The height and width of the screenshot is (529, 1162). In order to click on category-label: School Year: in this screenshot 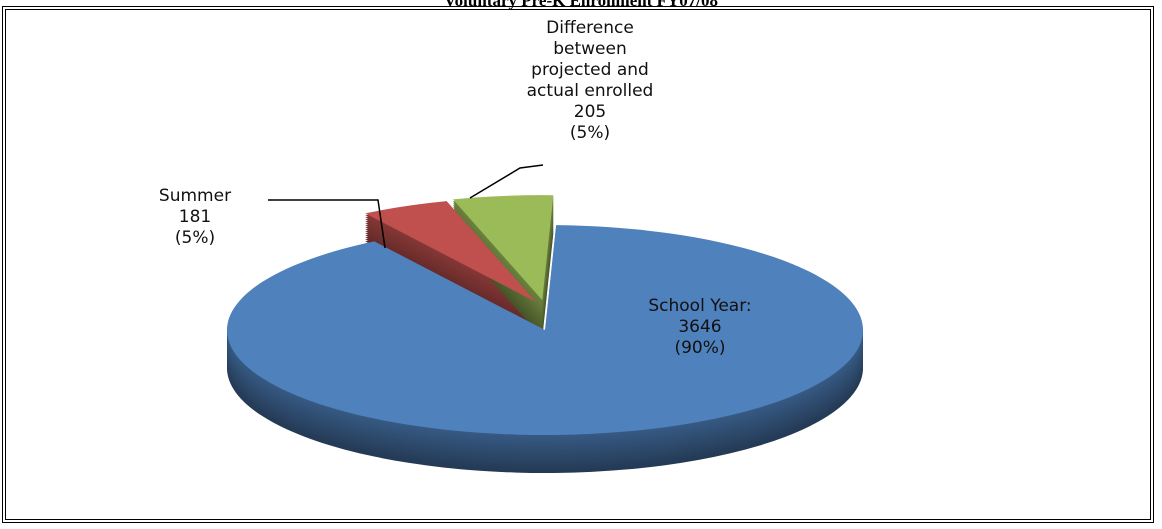, I will do `click(700, 306)`.